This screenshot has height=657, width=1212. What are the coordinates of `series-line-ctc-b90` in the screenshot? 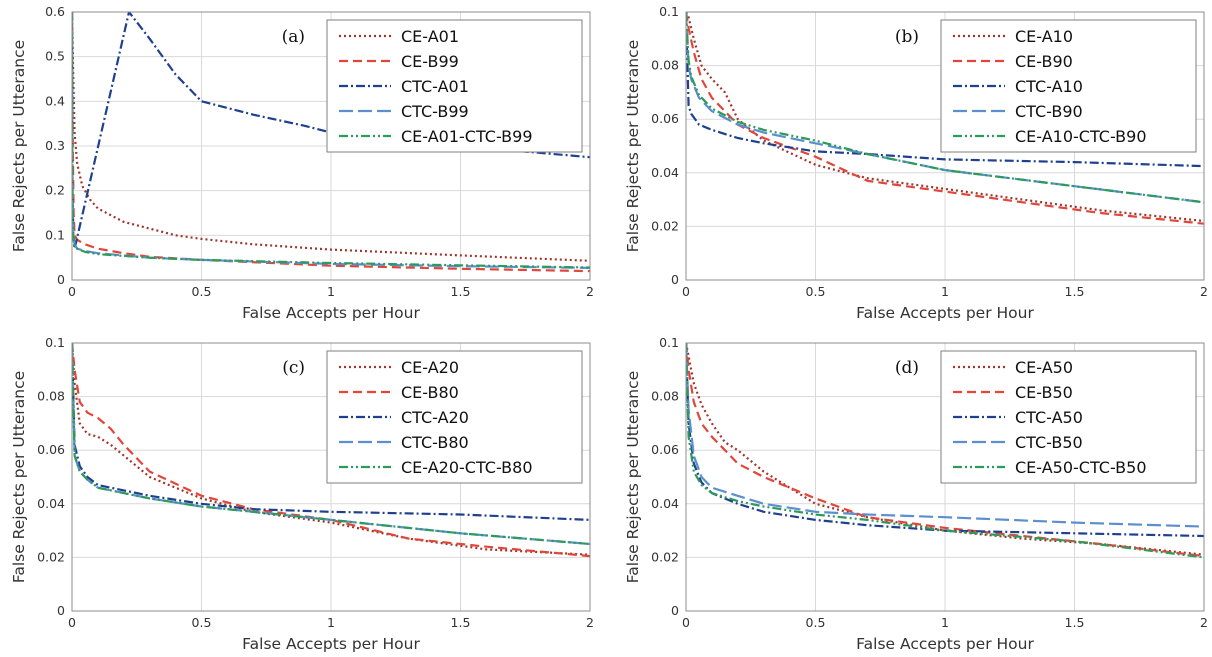 It's located at (945, 108).